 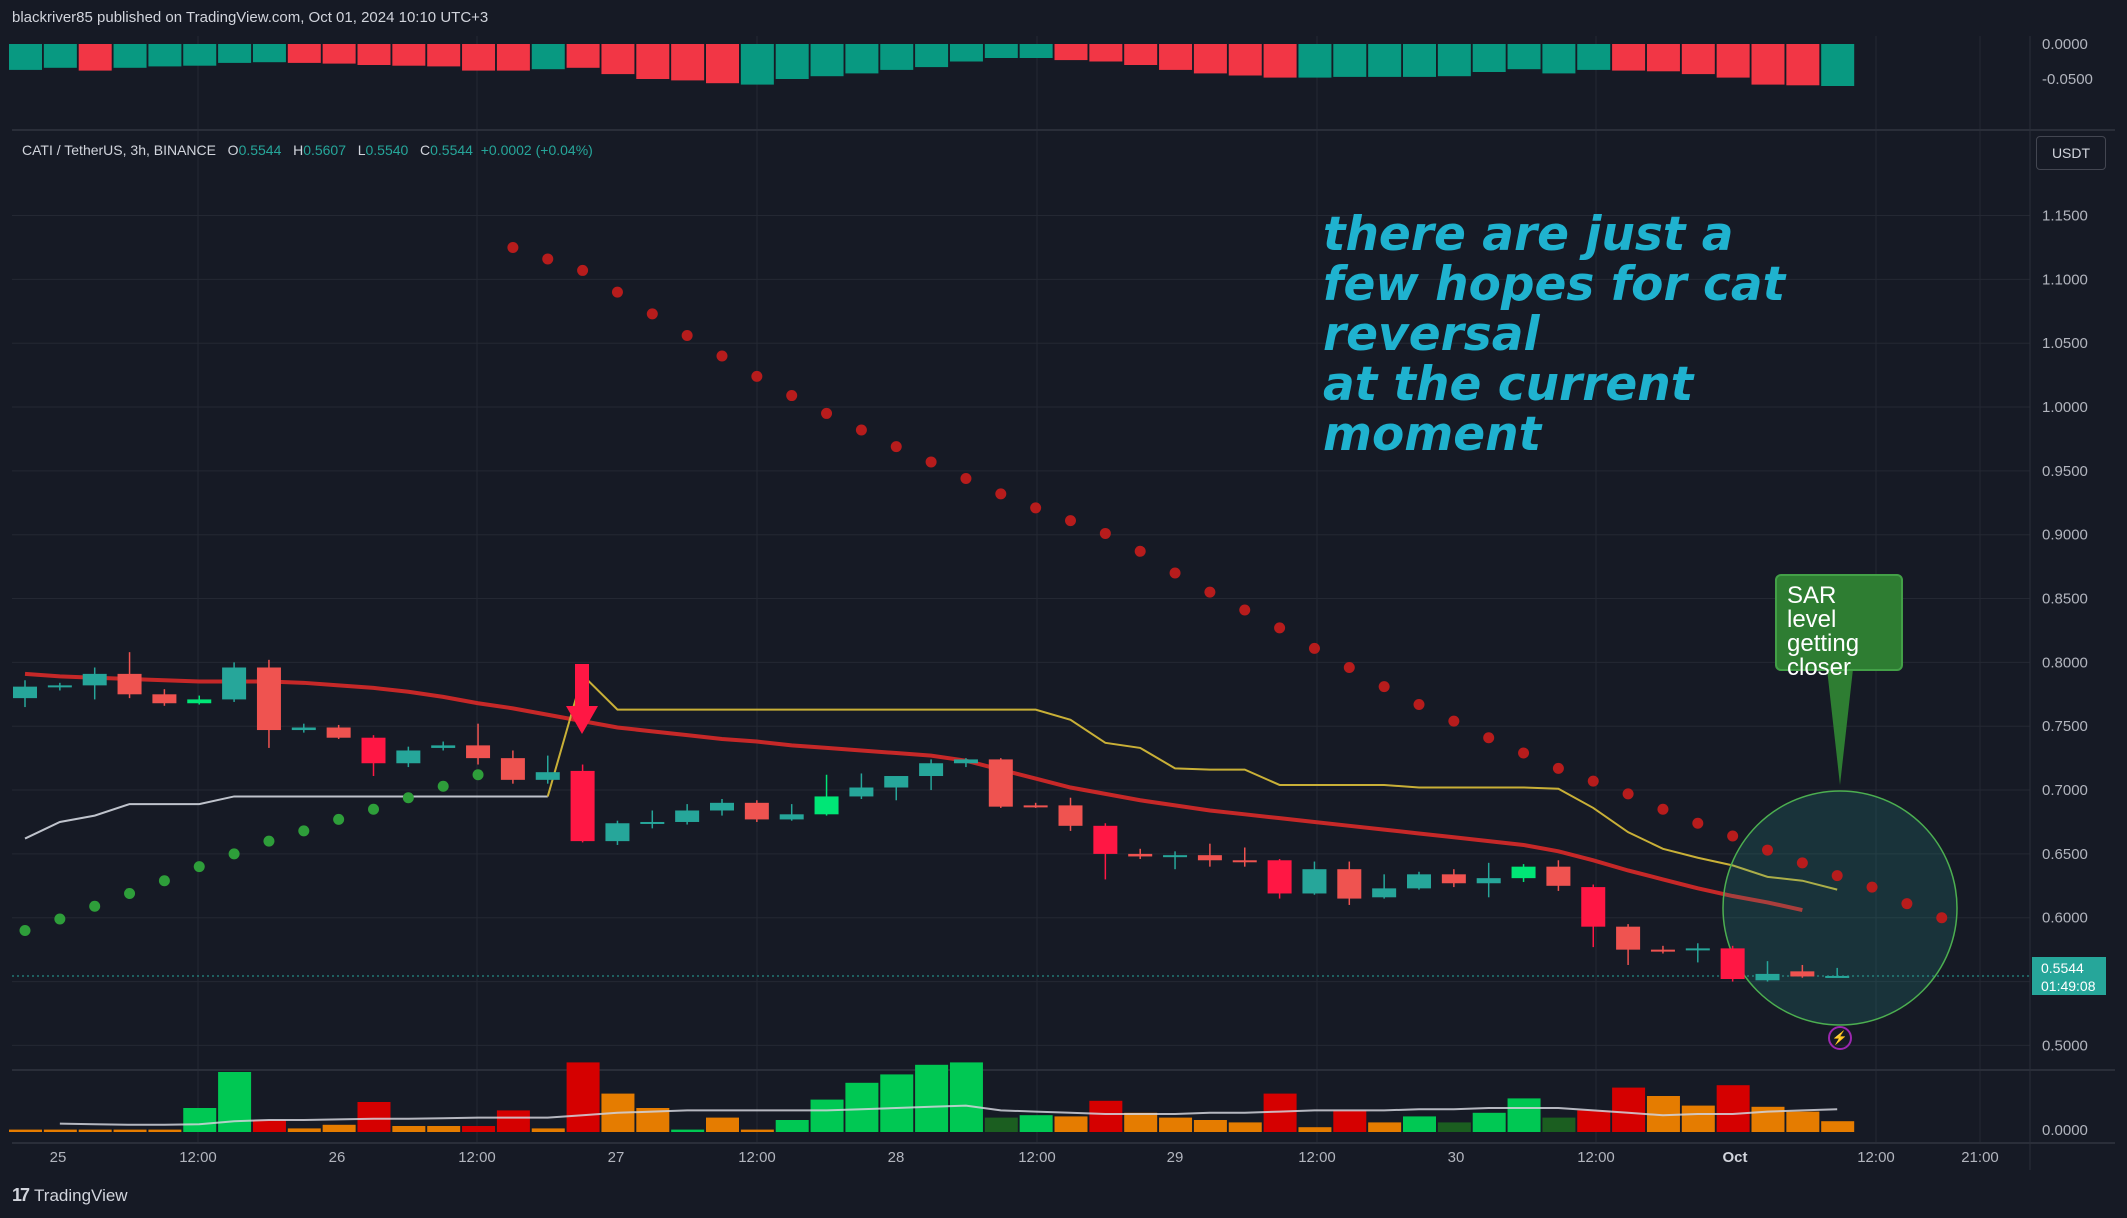 What do you see at coordinates (337, 1157) in the screenshot?
I see `x-tick-label: 26` at bounding box center [337, 1157].